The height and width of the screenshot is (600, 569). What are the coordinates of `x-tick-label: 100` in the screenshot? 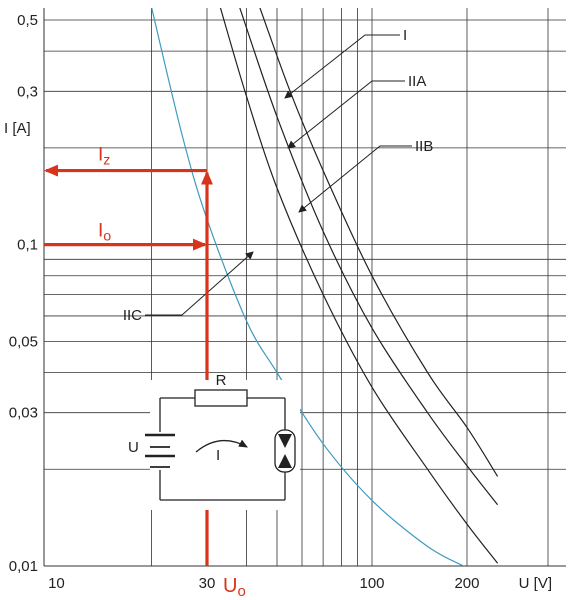 It's located at (371, 583).